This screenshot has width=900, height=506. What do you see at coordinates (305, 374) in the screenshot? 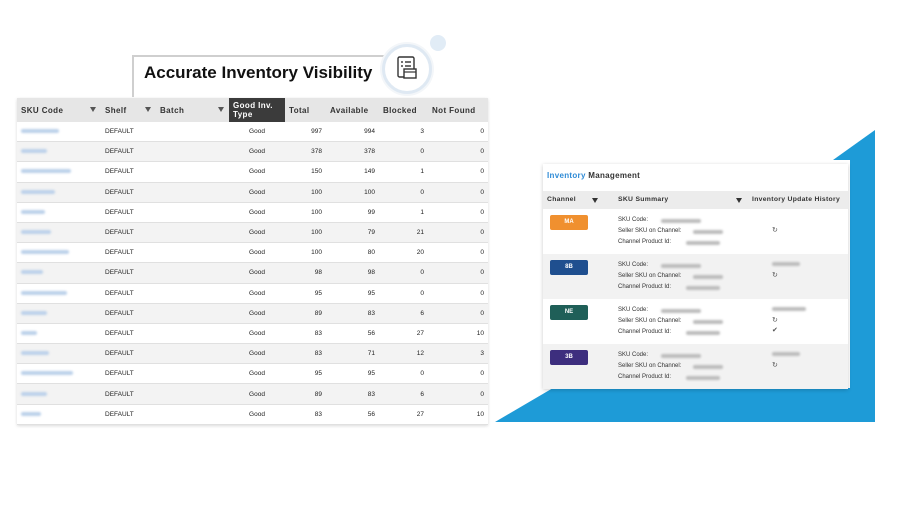
I see `cell-total: 95` at bounding box center [305, 374].